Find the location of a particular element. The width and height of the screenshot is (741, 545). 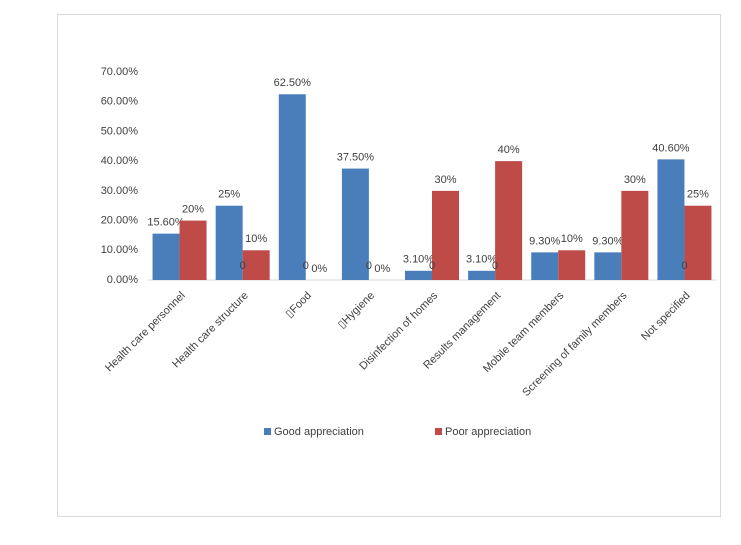

y-tick-label: 60.00% is located at coordinates (120, 102).